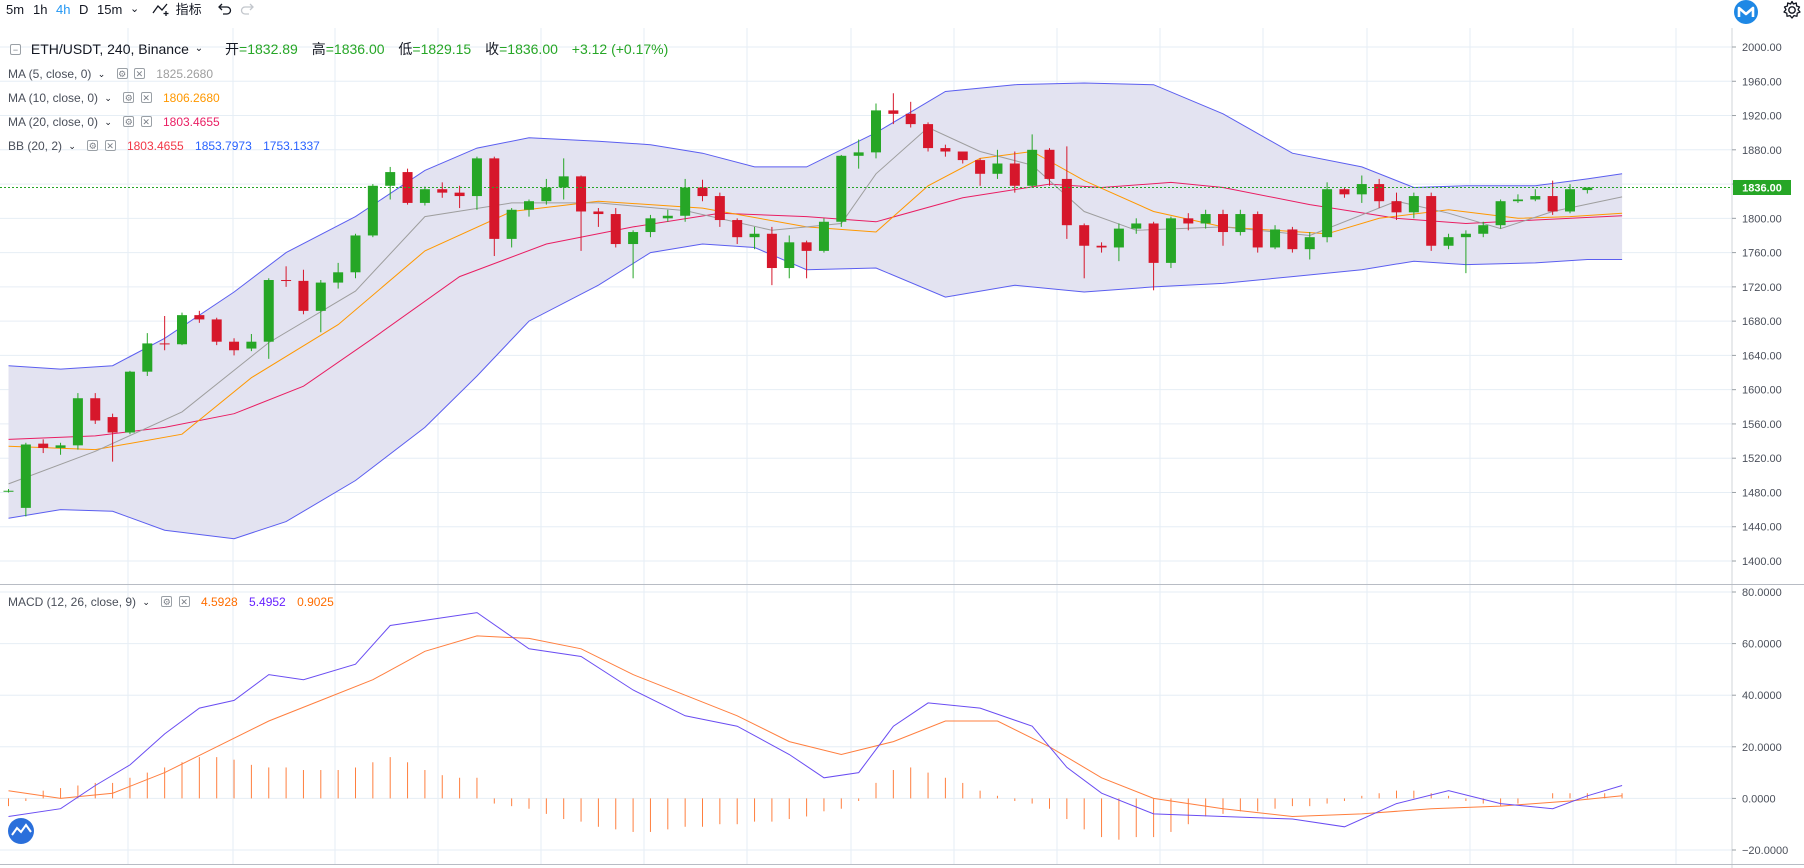 The width and height of the screenshot is (1804, 868). I want to click on macd-settings-icon: ⚙, so click(167, 602).